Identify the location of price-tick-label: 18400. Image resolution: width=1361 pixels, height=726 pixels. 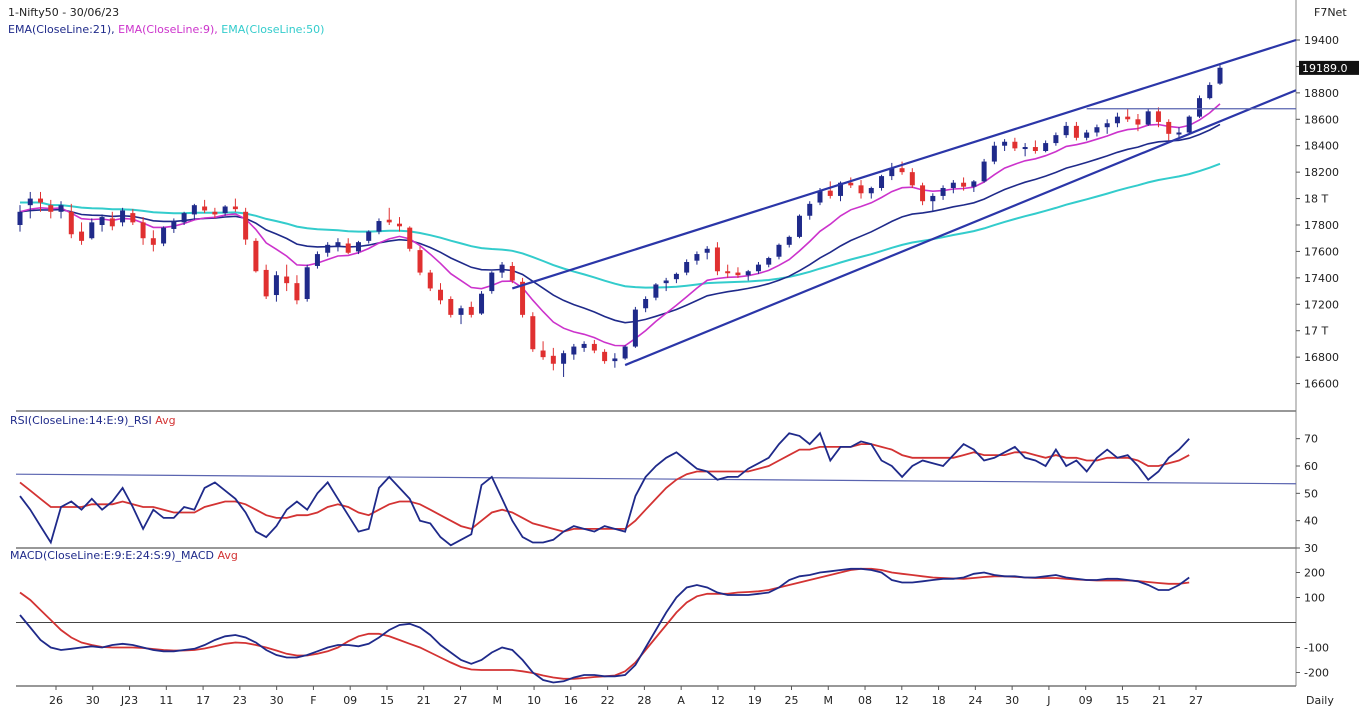
(1321, 146).